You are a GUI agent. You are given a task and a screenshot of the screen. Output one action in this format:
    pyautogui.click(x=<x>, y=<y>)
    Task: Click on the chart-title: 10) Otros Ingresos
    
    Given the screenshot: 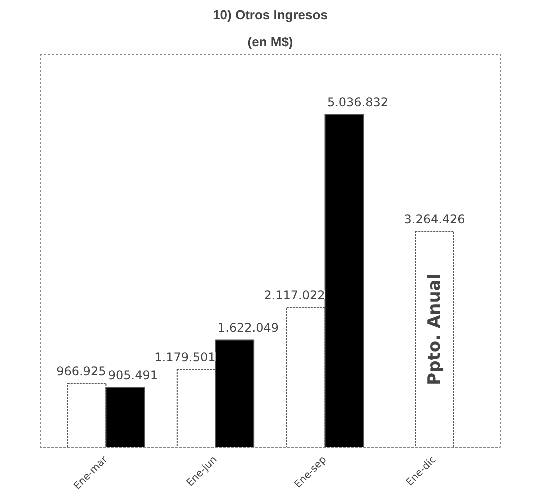 What is the action you would take?
    pyautogui.click(x=270, y=15)
    